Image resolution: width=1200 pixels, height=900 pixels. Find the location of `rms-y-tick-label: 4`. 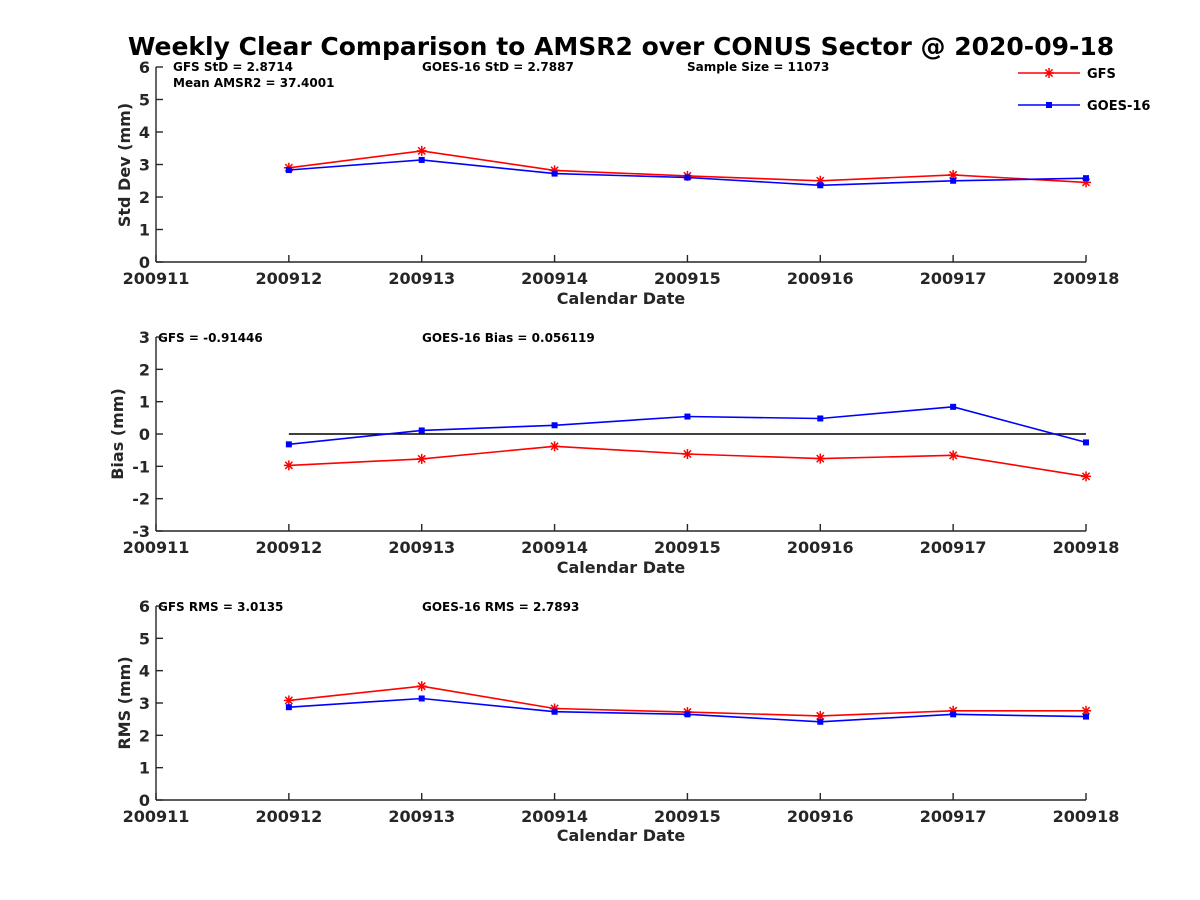

rms-y-tick-label: 4 is located at coordinates (144, 671).